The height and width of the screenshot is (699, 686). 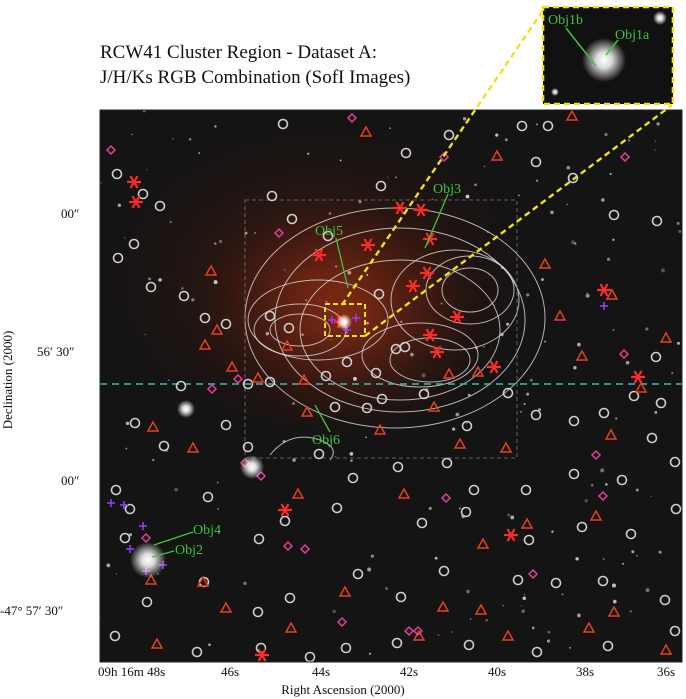 What do you see at coordinates (581, 47) in the screenshot?
I see `obj1b-pointer` at bounding box center [581, 47].